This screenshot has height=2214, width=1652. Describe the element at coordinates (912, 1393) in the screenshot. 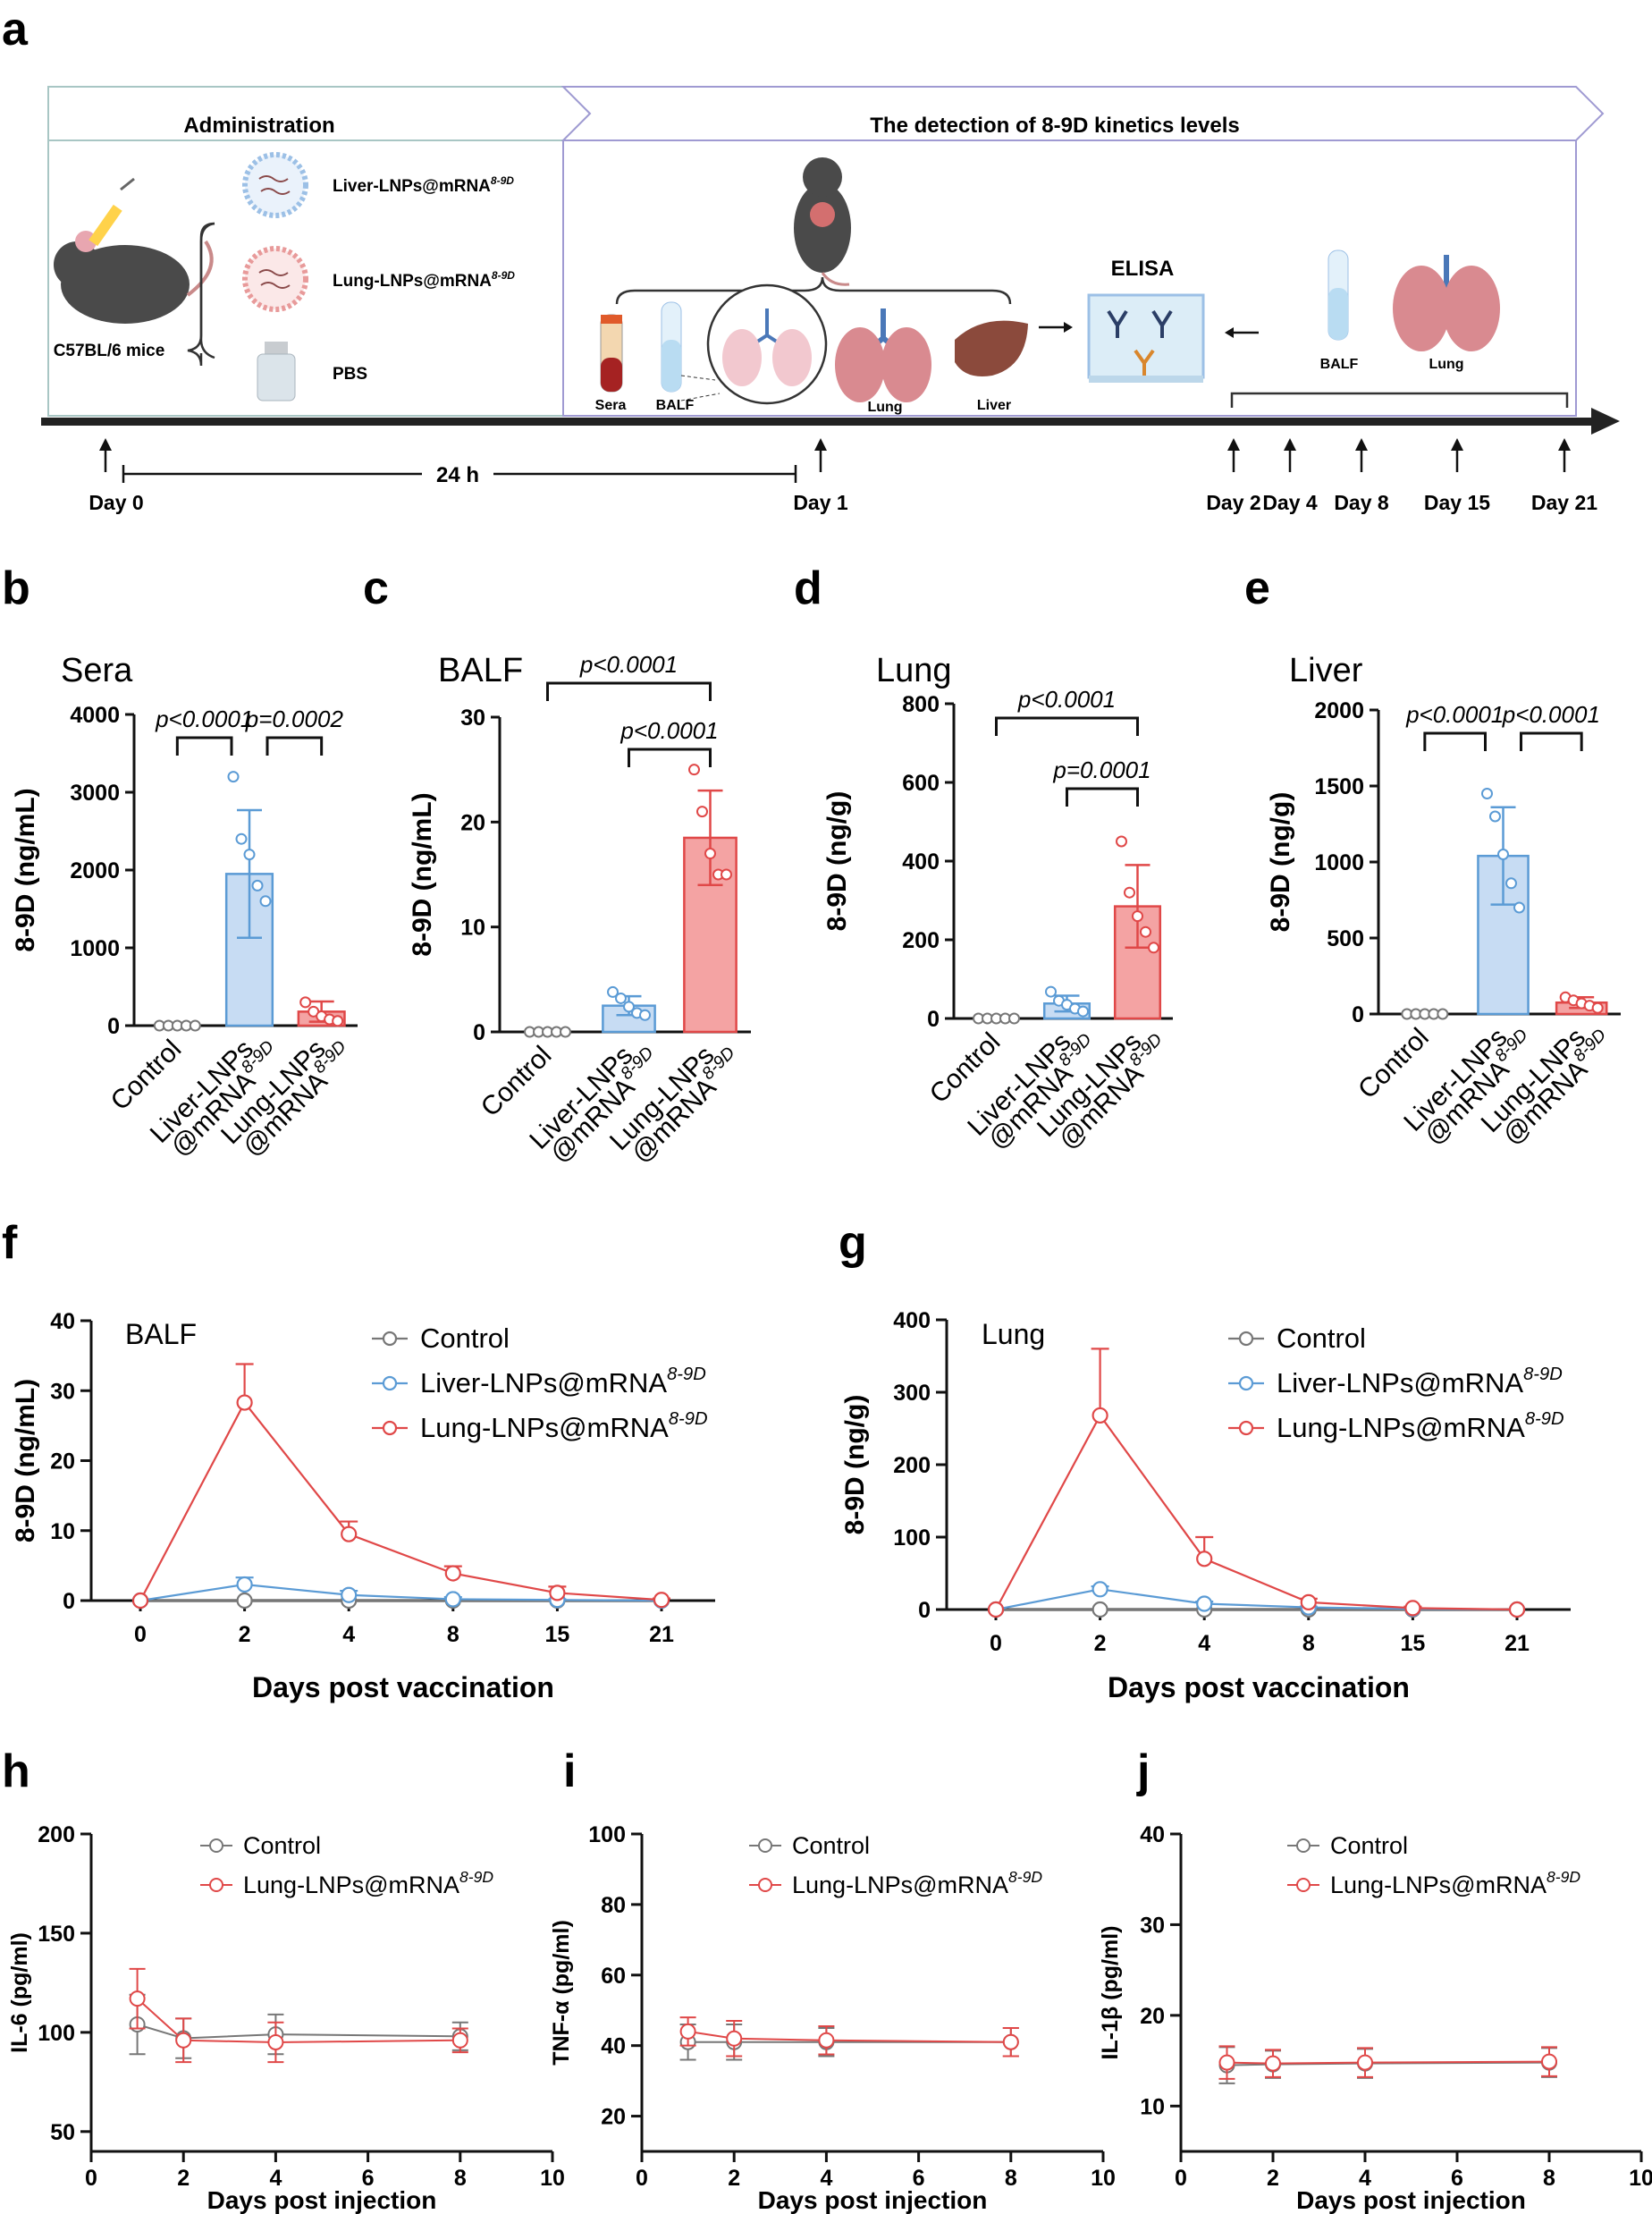

I see `y-tick-label: 300` at that location.